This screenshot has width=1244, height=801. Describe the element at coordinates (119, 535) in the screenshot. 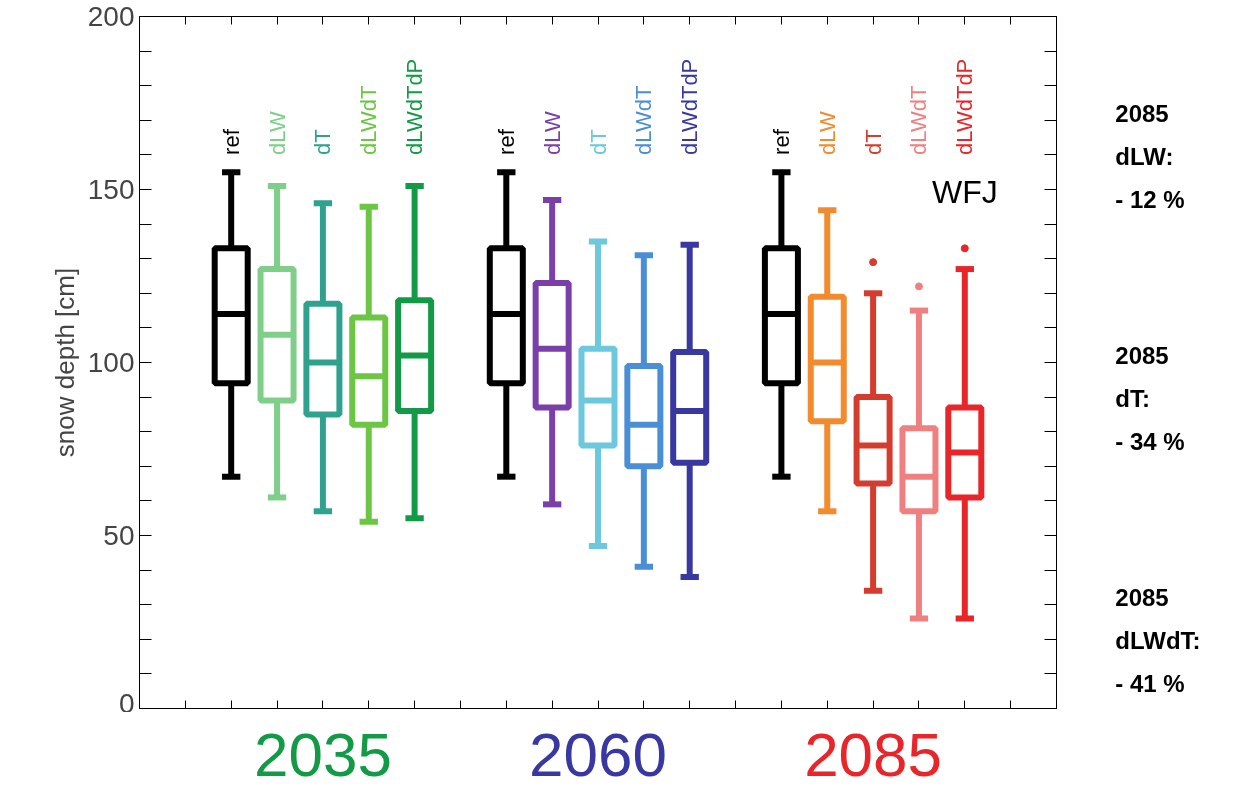

I see `y-tick-label: 50` at that location.